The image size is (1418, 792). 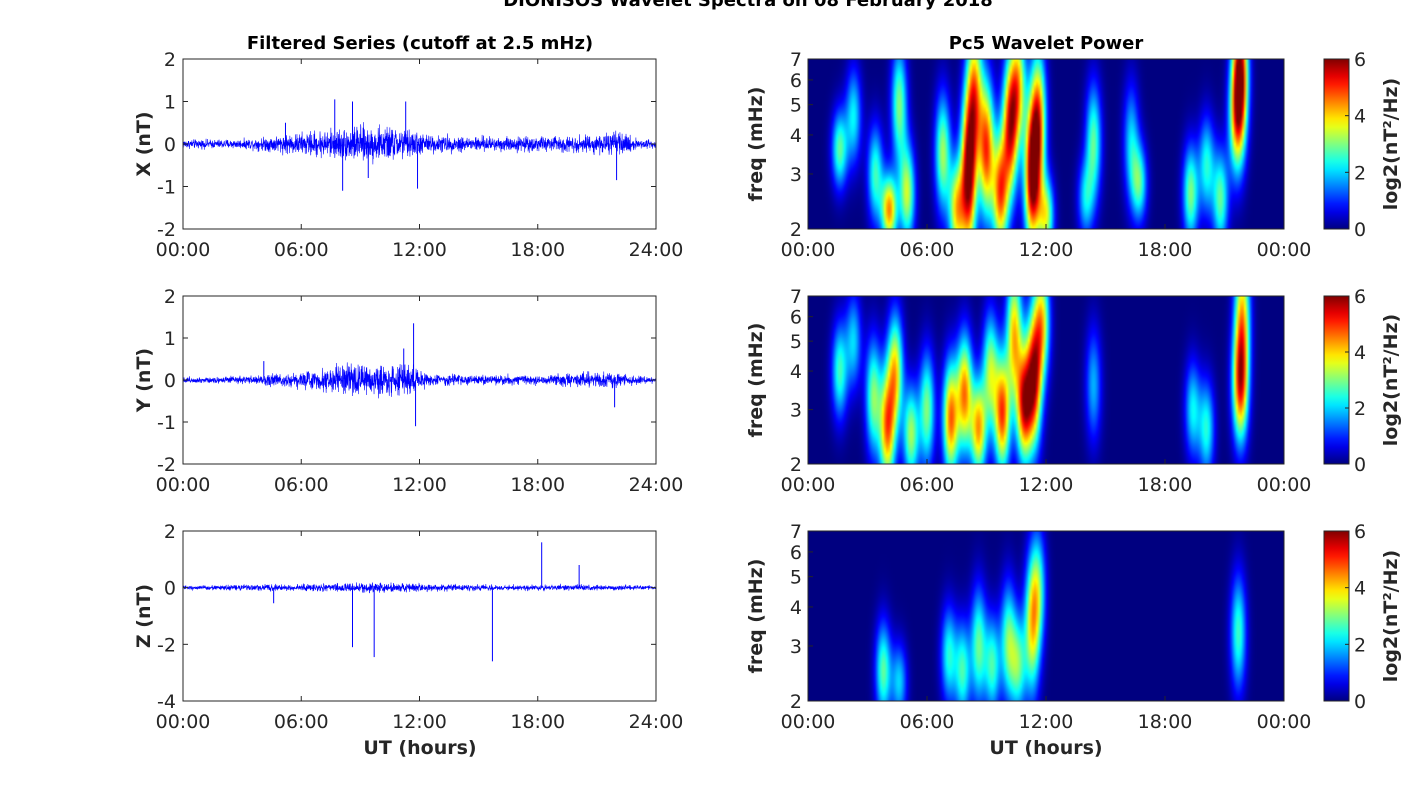 I want to click on colorbar-1: 0 2 4 6 log2(nT²/Hz), so click(x=1362, y=145).